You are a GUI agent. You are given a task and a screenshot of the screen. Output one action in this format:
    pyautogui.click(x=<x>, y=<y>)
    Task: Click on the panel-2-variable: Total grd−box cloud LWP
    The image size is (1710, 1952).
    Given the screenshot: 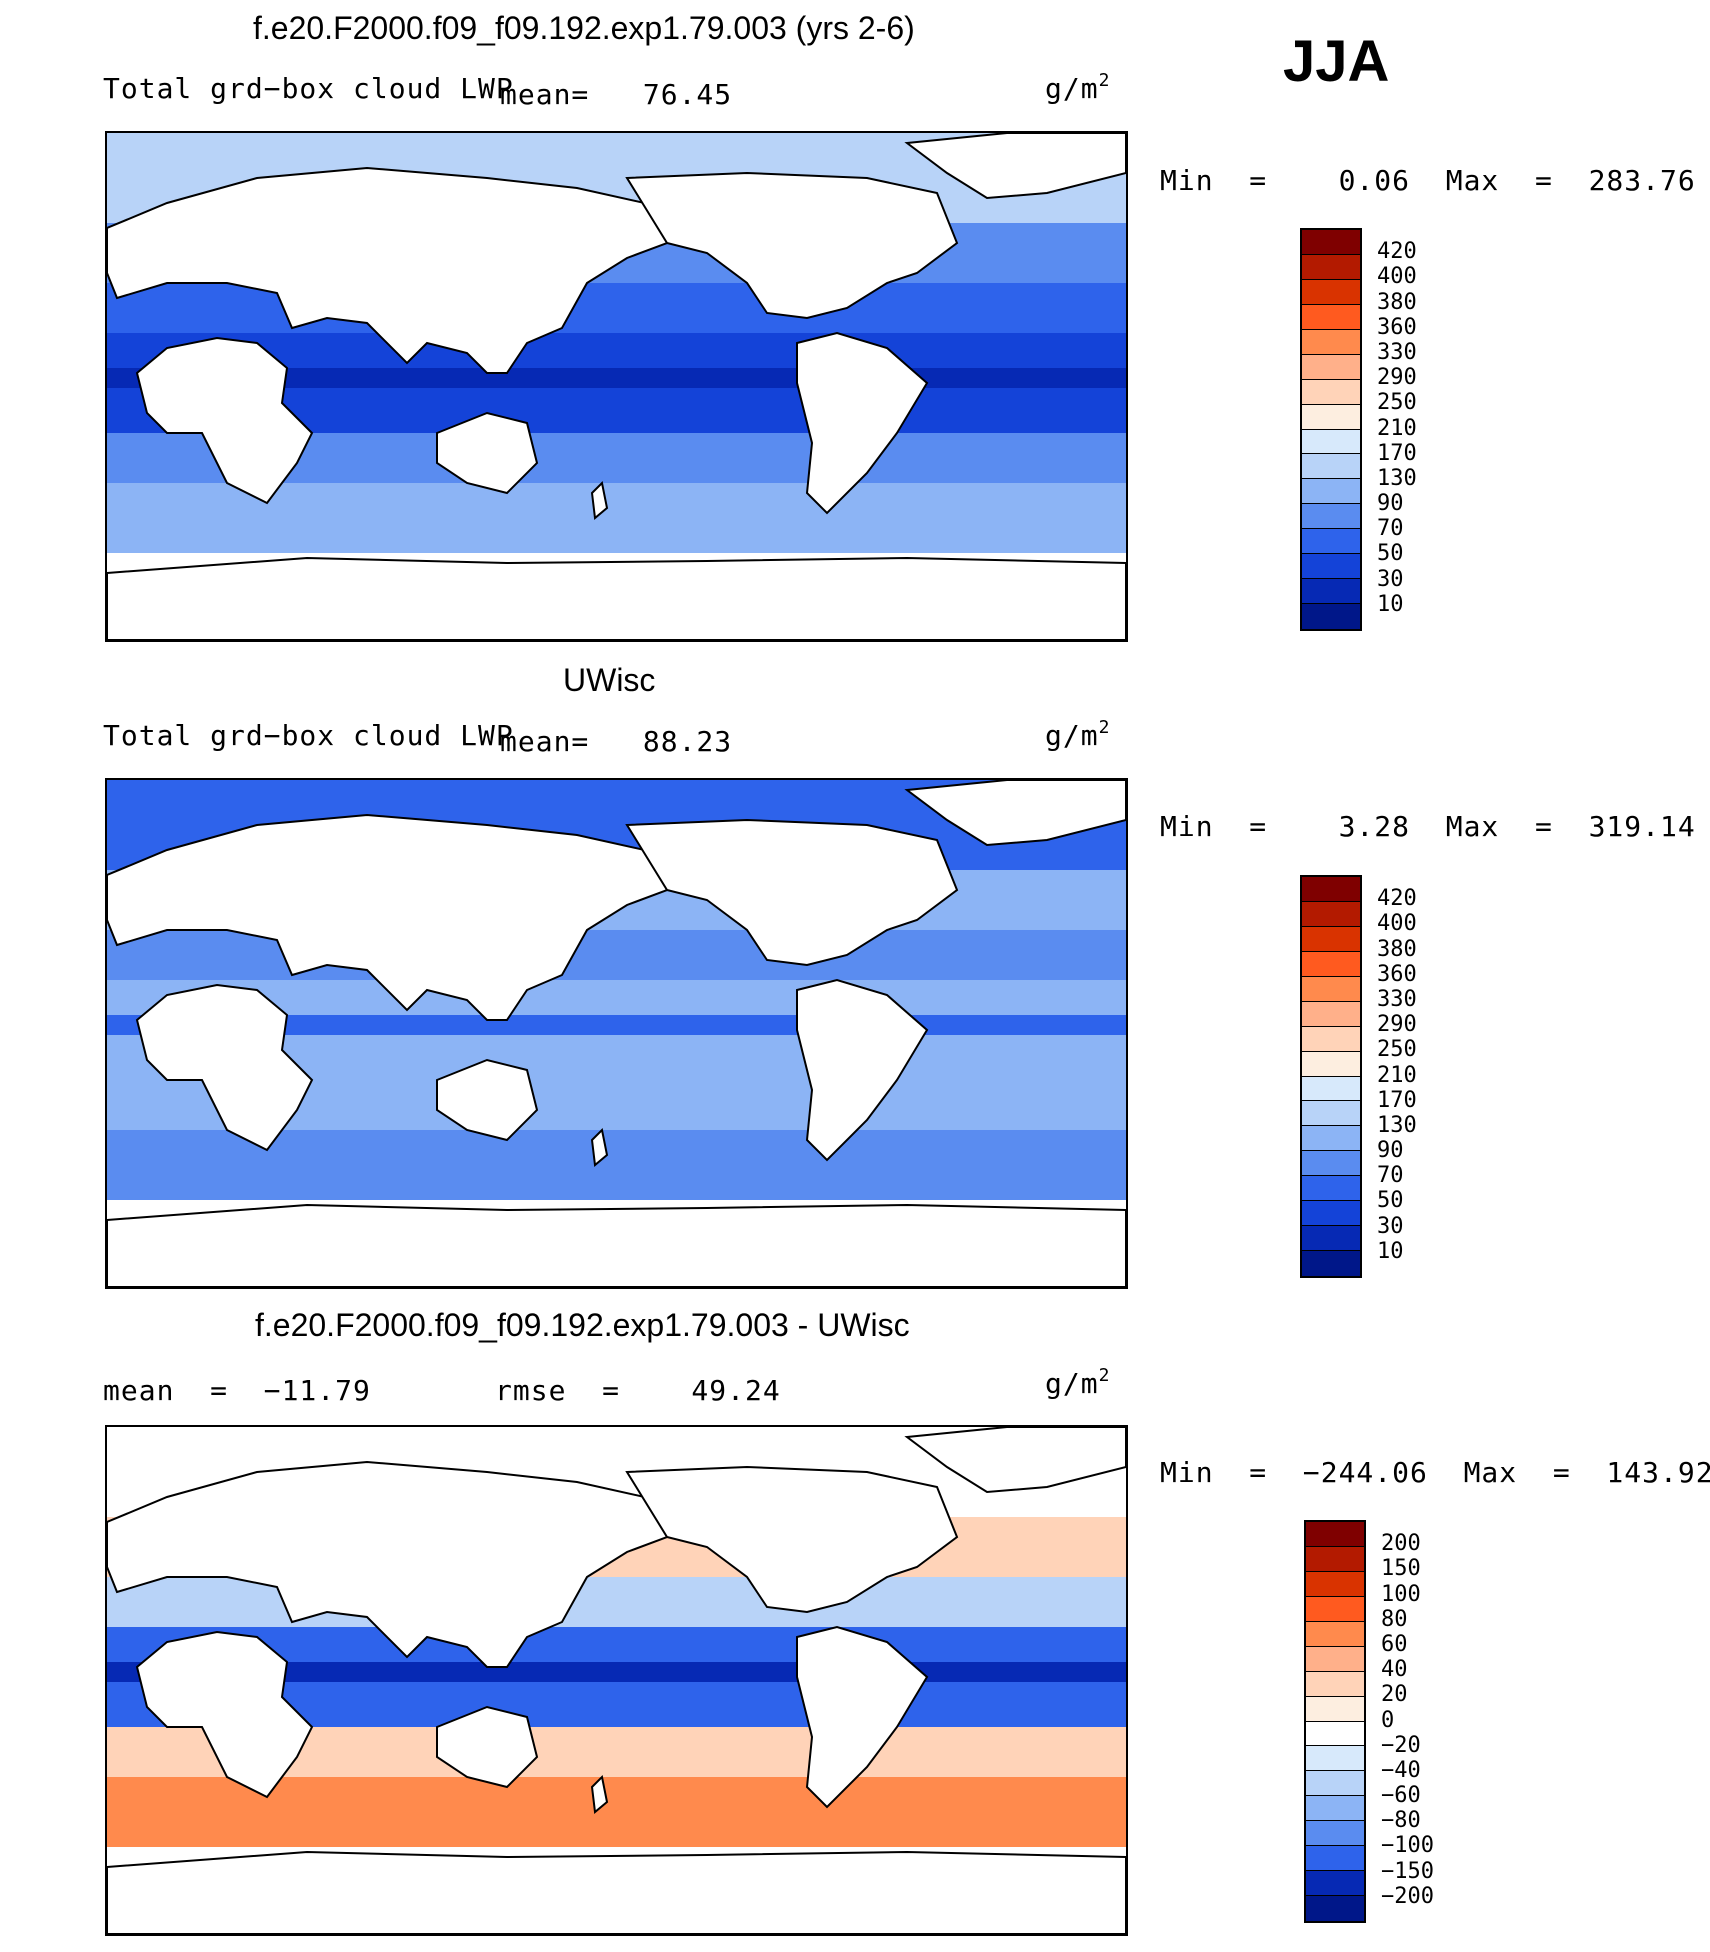 What is the action you would take?
    pyautogui.click(x=308, y=735)
    